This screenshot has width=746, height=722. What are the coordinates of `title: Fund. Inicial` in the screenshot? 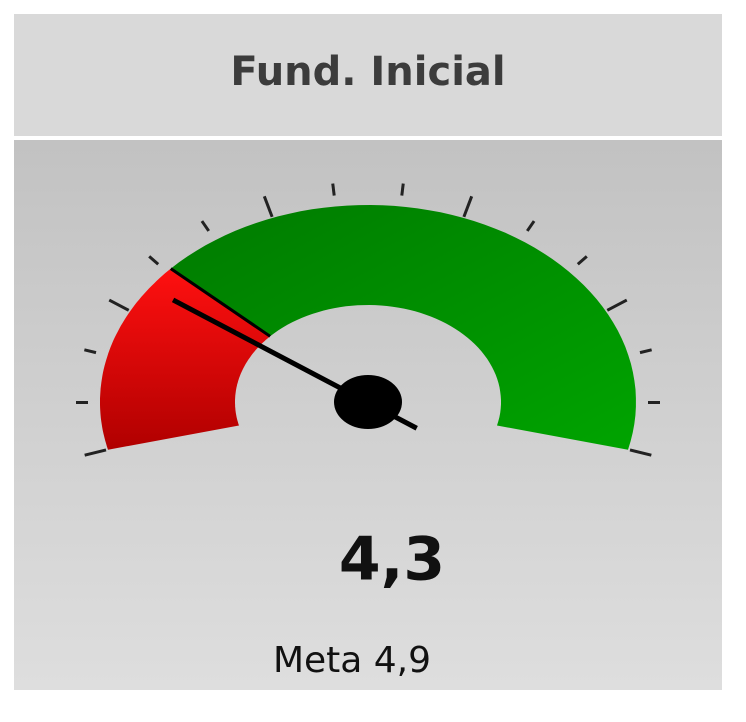 It's located at (367, 72).